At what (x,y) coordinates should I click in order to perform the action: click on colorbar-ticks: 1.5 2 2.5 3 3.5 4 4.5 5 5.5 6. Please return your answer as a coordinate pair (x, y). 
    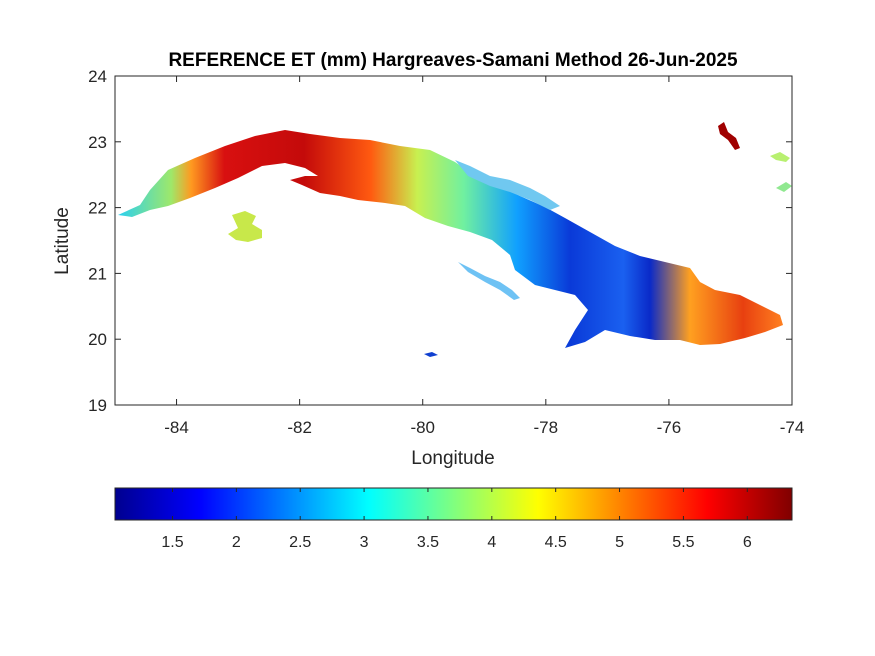
    Looking at the image, I should click on (456, 519).